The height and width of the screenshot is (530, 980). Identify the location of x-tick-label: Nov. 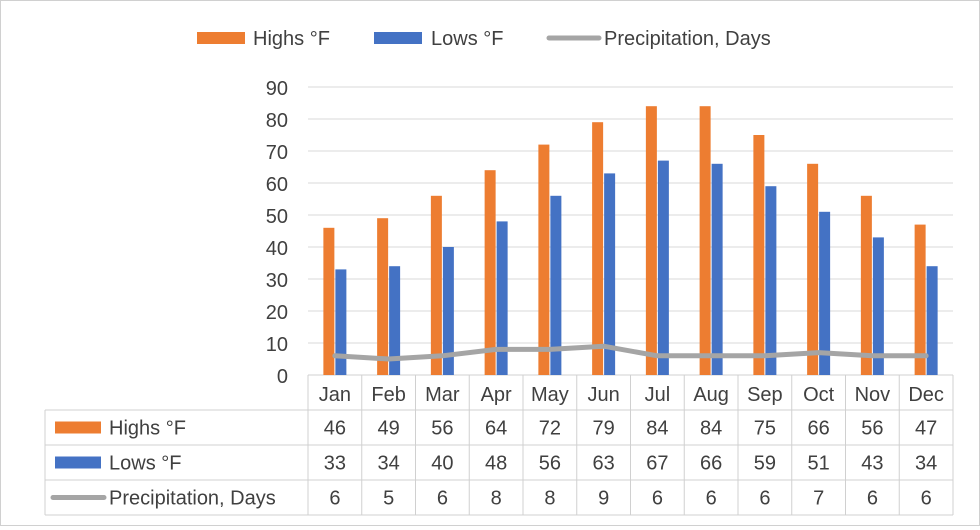
(873, 395).